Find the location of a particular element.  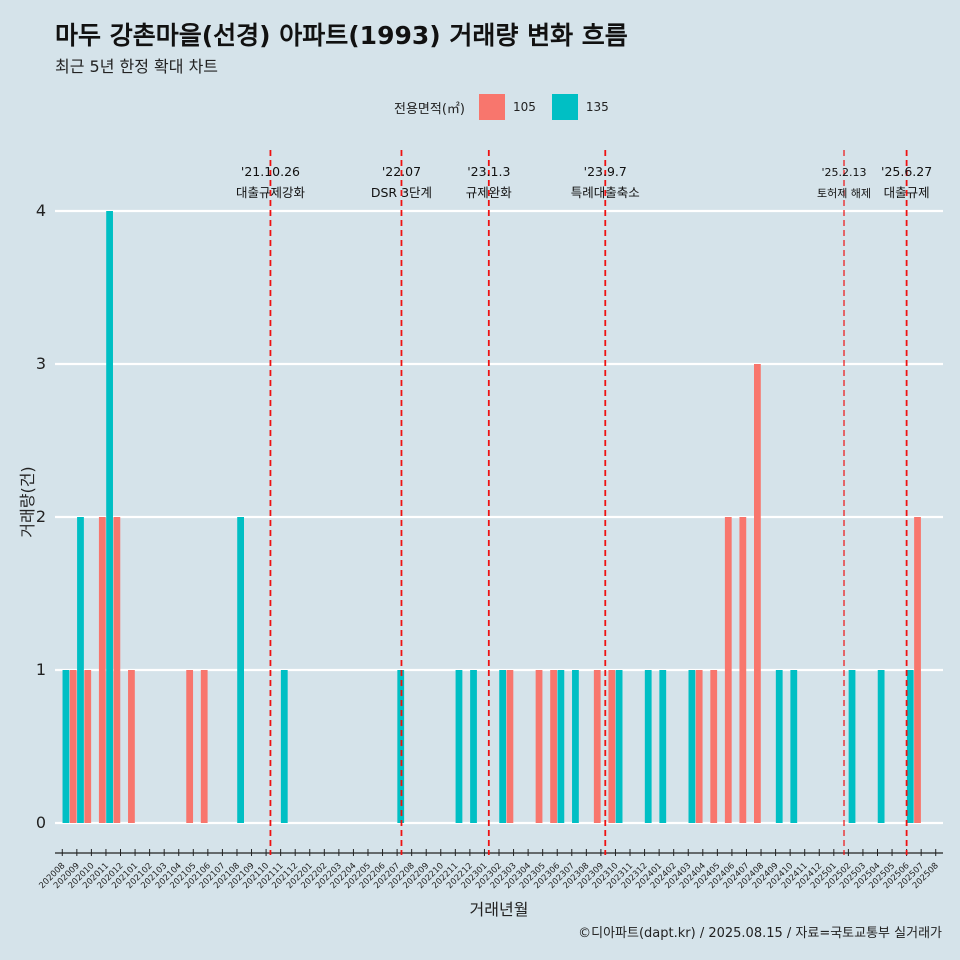

y-tick-label: 3 is located at coordinates (41, 363).